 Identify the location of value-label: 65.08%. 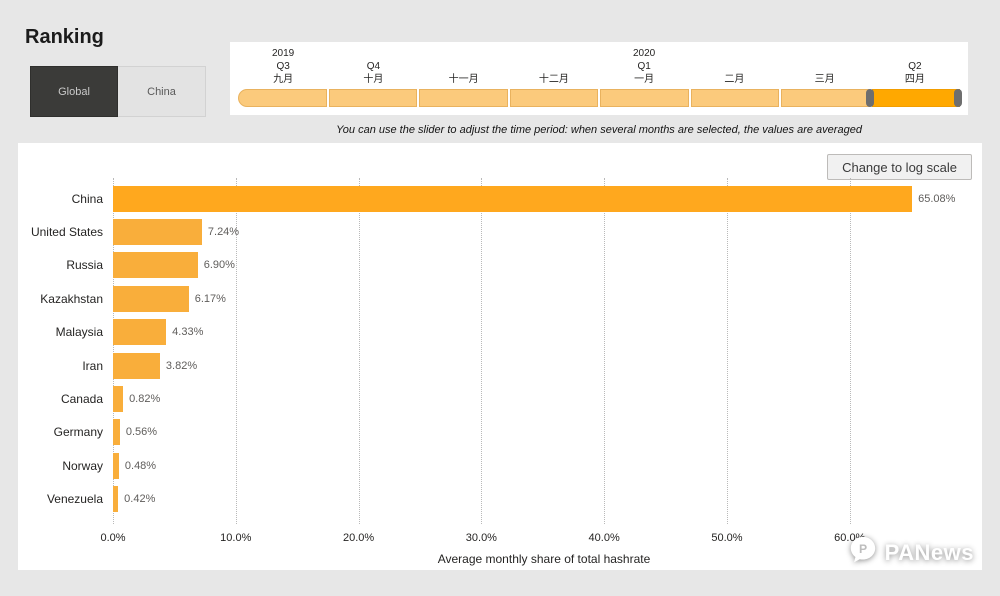
(937, 198).